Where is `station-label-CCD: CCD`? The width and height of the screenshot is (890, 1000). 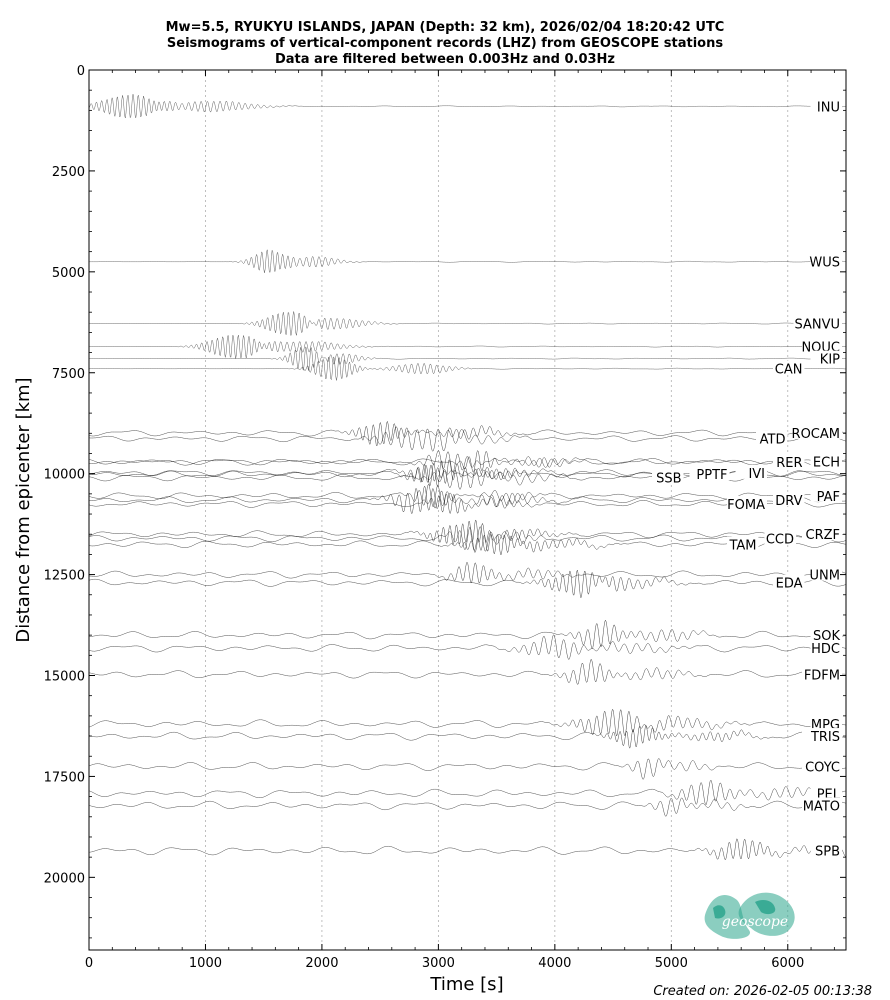 station-label-CCD: CCD is located at coordinates (780, 539).